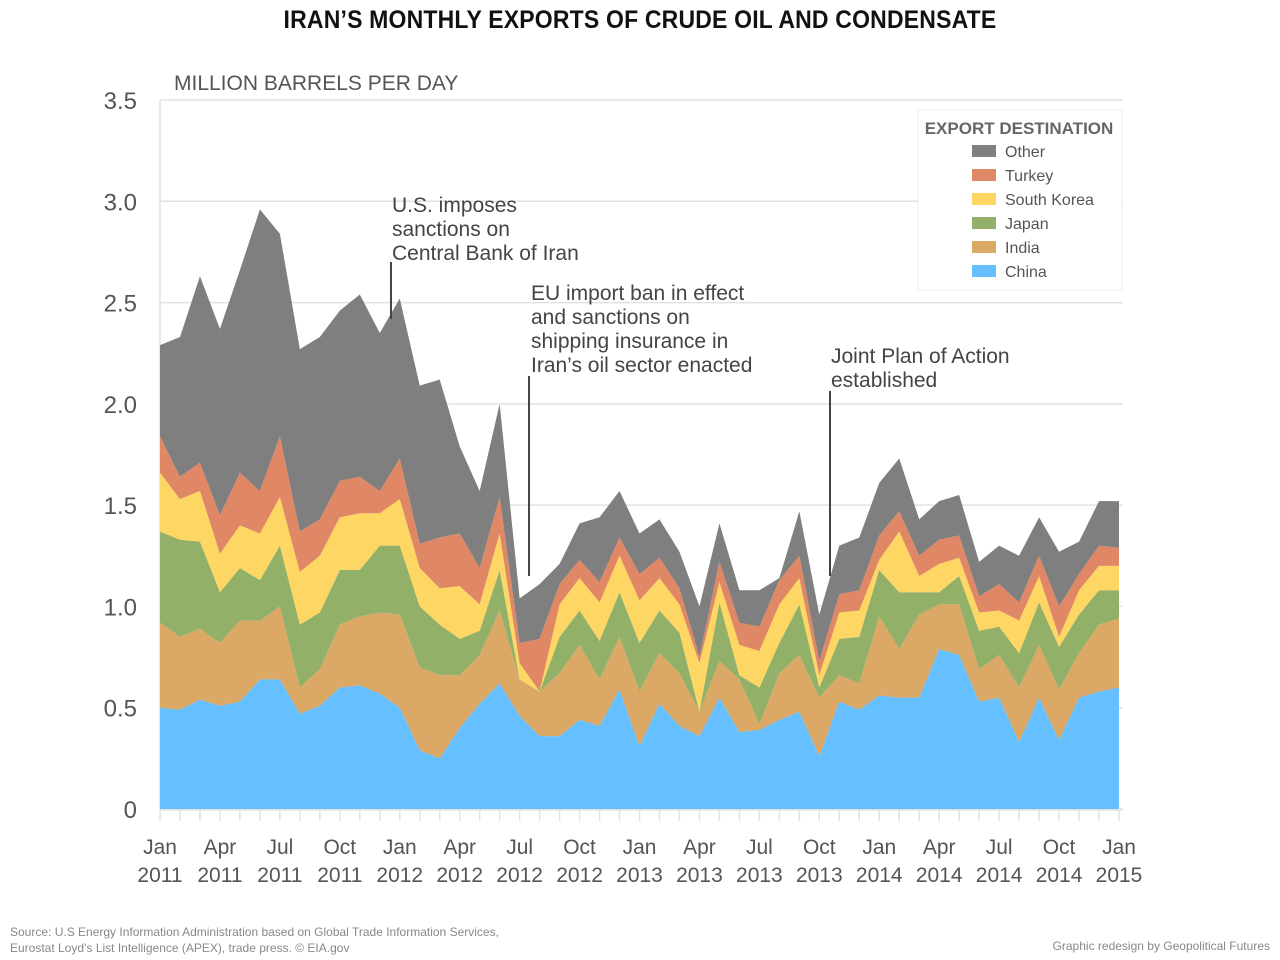  What do you see at coordinates (1029, 176) in the screenshot?
I see `legend-label: Turkey` at bounding box center [1029, 176].